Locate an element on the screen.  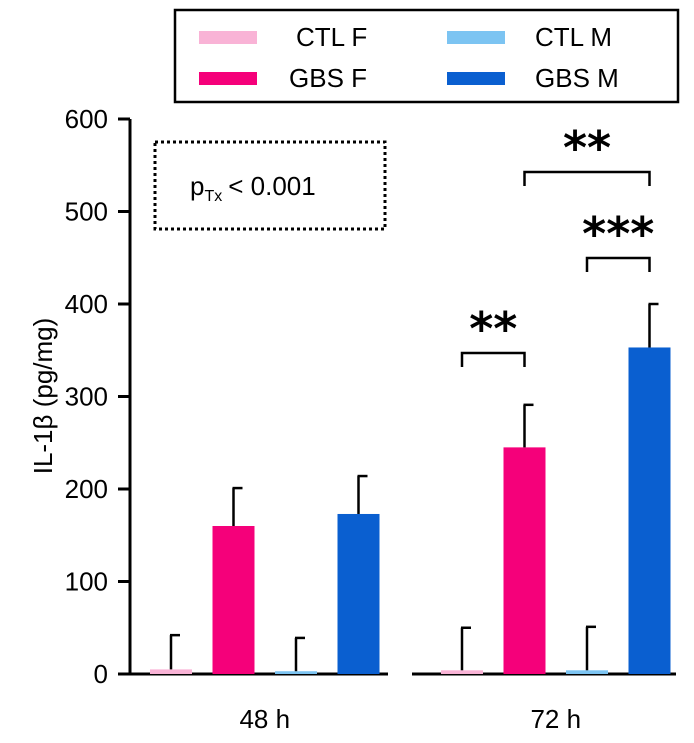
p-value-annotation: pTx < 0.001 is located at coordinates (270, 185).